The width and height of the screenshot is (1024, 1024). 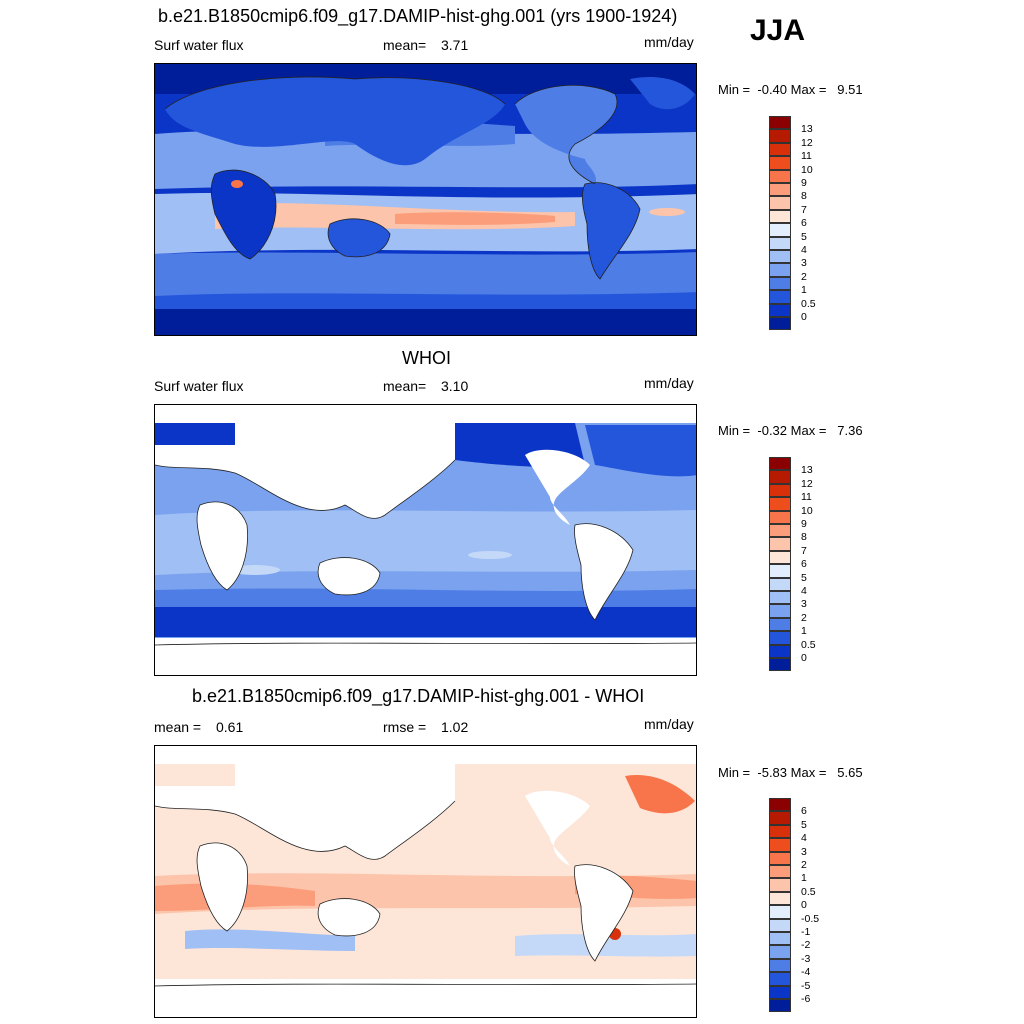 I want to click on panel-1-units: mm/day, so click(x=669, y=42).